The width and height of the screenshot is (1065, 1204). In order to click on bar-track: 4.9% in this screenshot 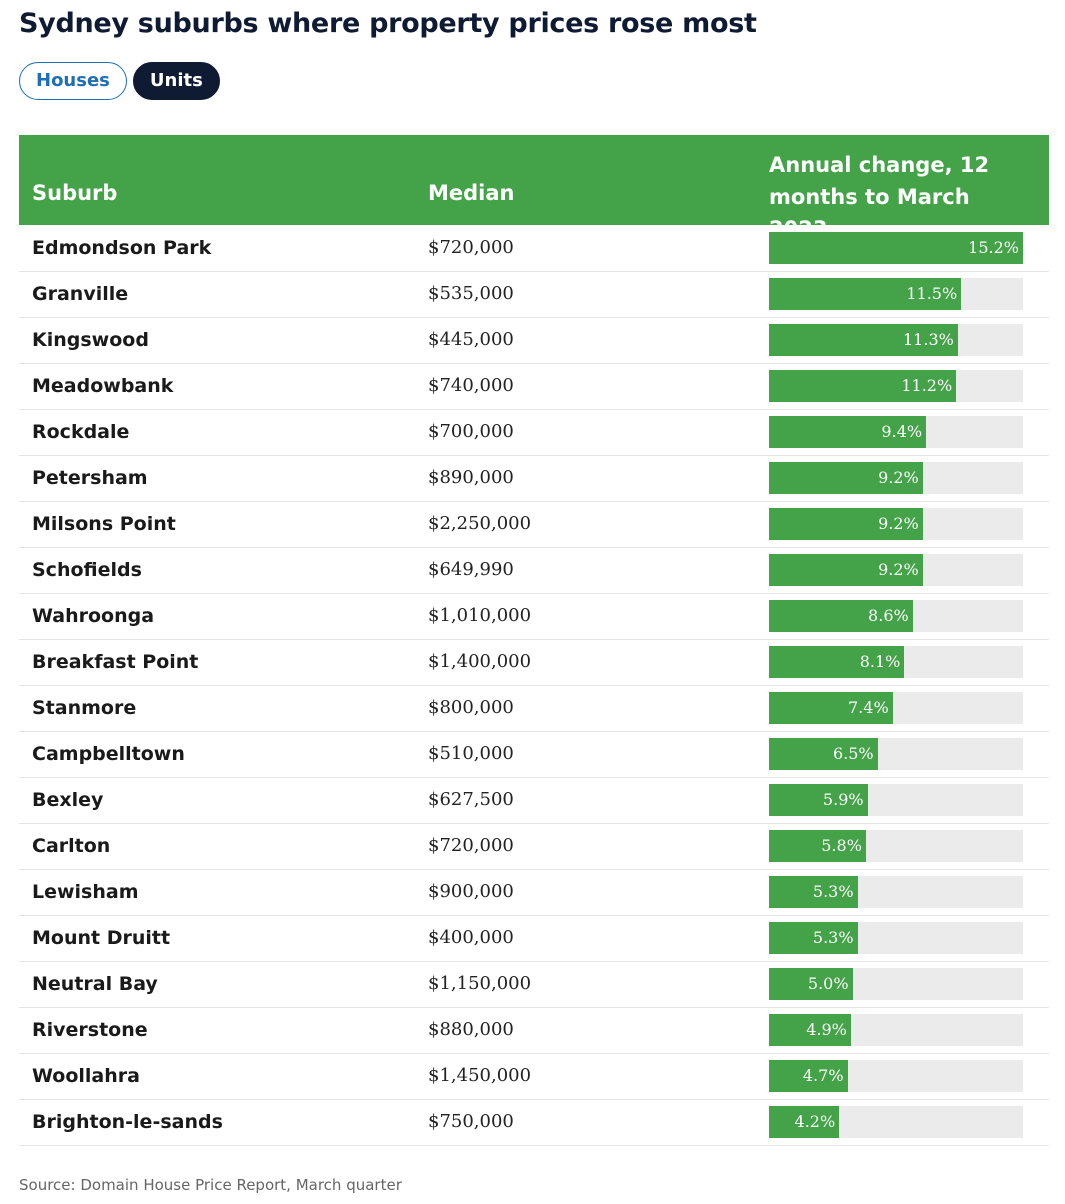, I will do `click(896, 1030)`.